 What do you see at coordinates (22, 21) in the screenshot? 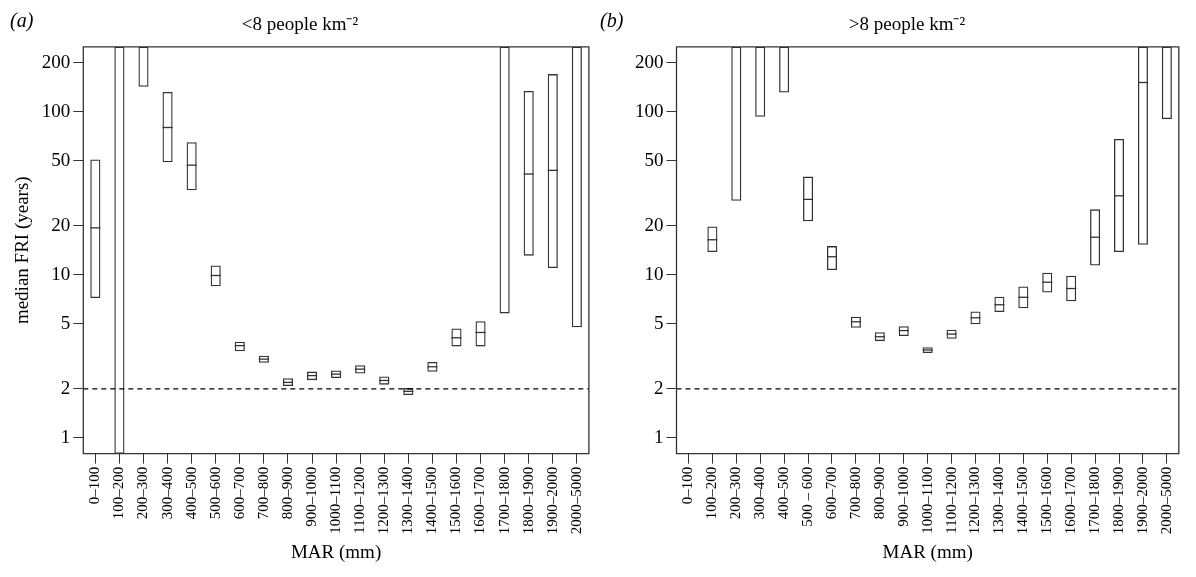
I see `text: (a)` at bounding box center [22, 21].